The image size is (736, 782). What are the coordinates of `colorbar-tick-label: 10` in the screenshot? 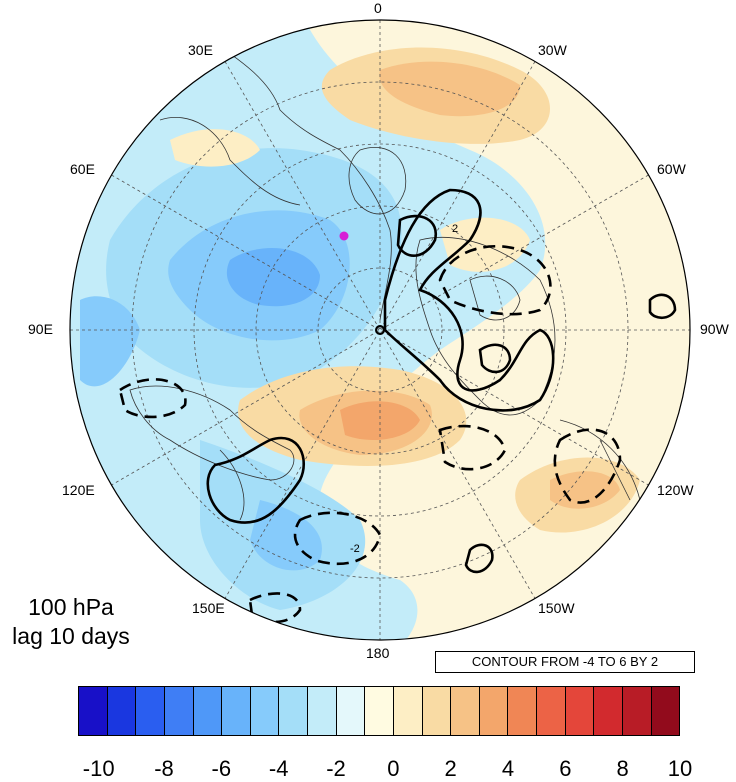 It's located at (680, 768).